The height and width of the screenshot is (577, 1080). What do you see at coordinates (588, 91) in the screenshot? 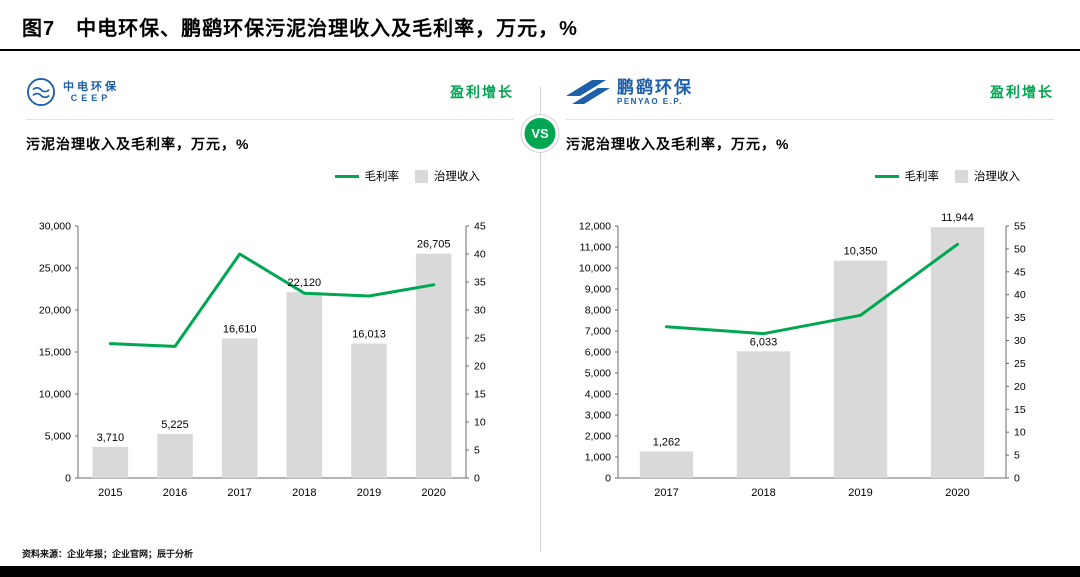
I see `penyao-logo-icon` at bounding box center [588, 91].